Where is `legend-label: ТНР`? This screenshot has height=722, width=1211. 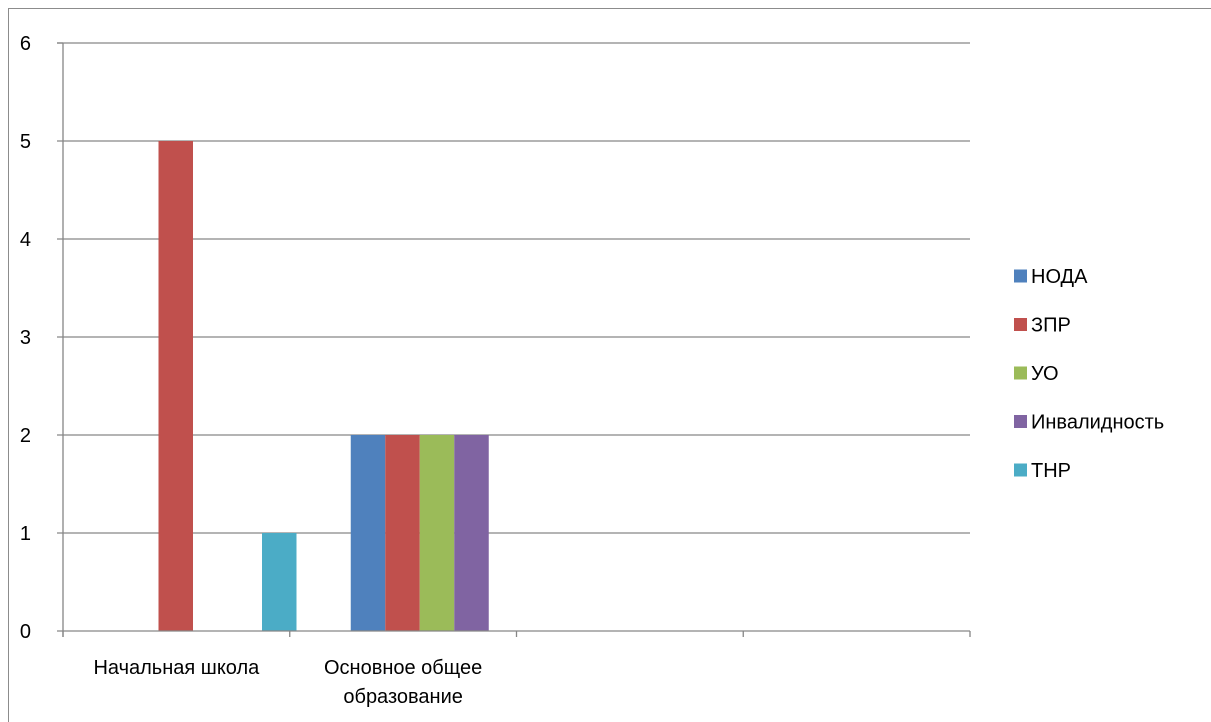
legend-label: ТНР is located at coordinates (1051, 471).